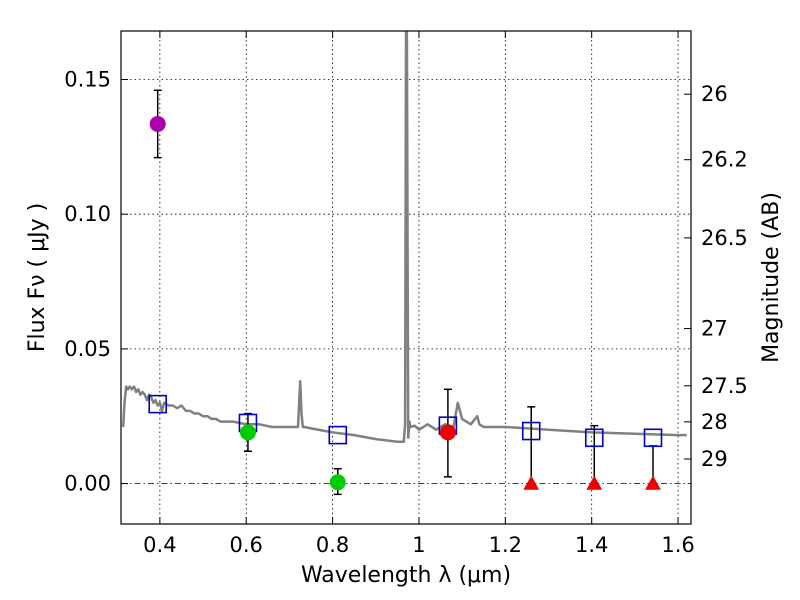 Image resolution: width=800 pixels, height=600 pixels. Describe the element at coordinates (724, 276) in the screenshot. I see `y2-tick-labels: 26 26.2 26.5 27 27.5 28 29` at that location.